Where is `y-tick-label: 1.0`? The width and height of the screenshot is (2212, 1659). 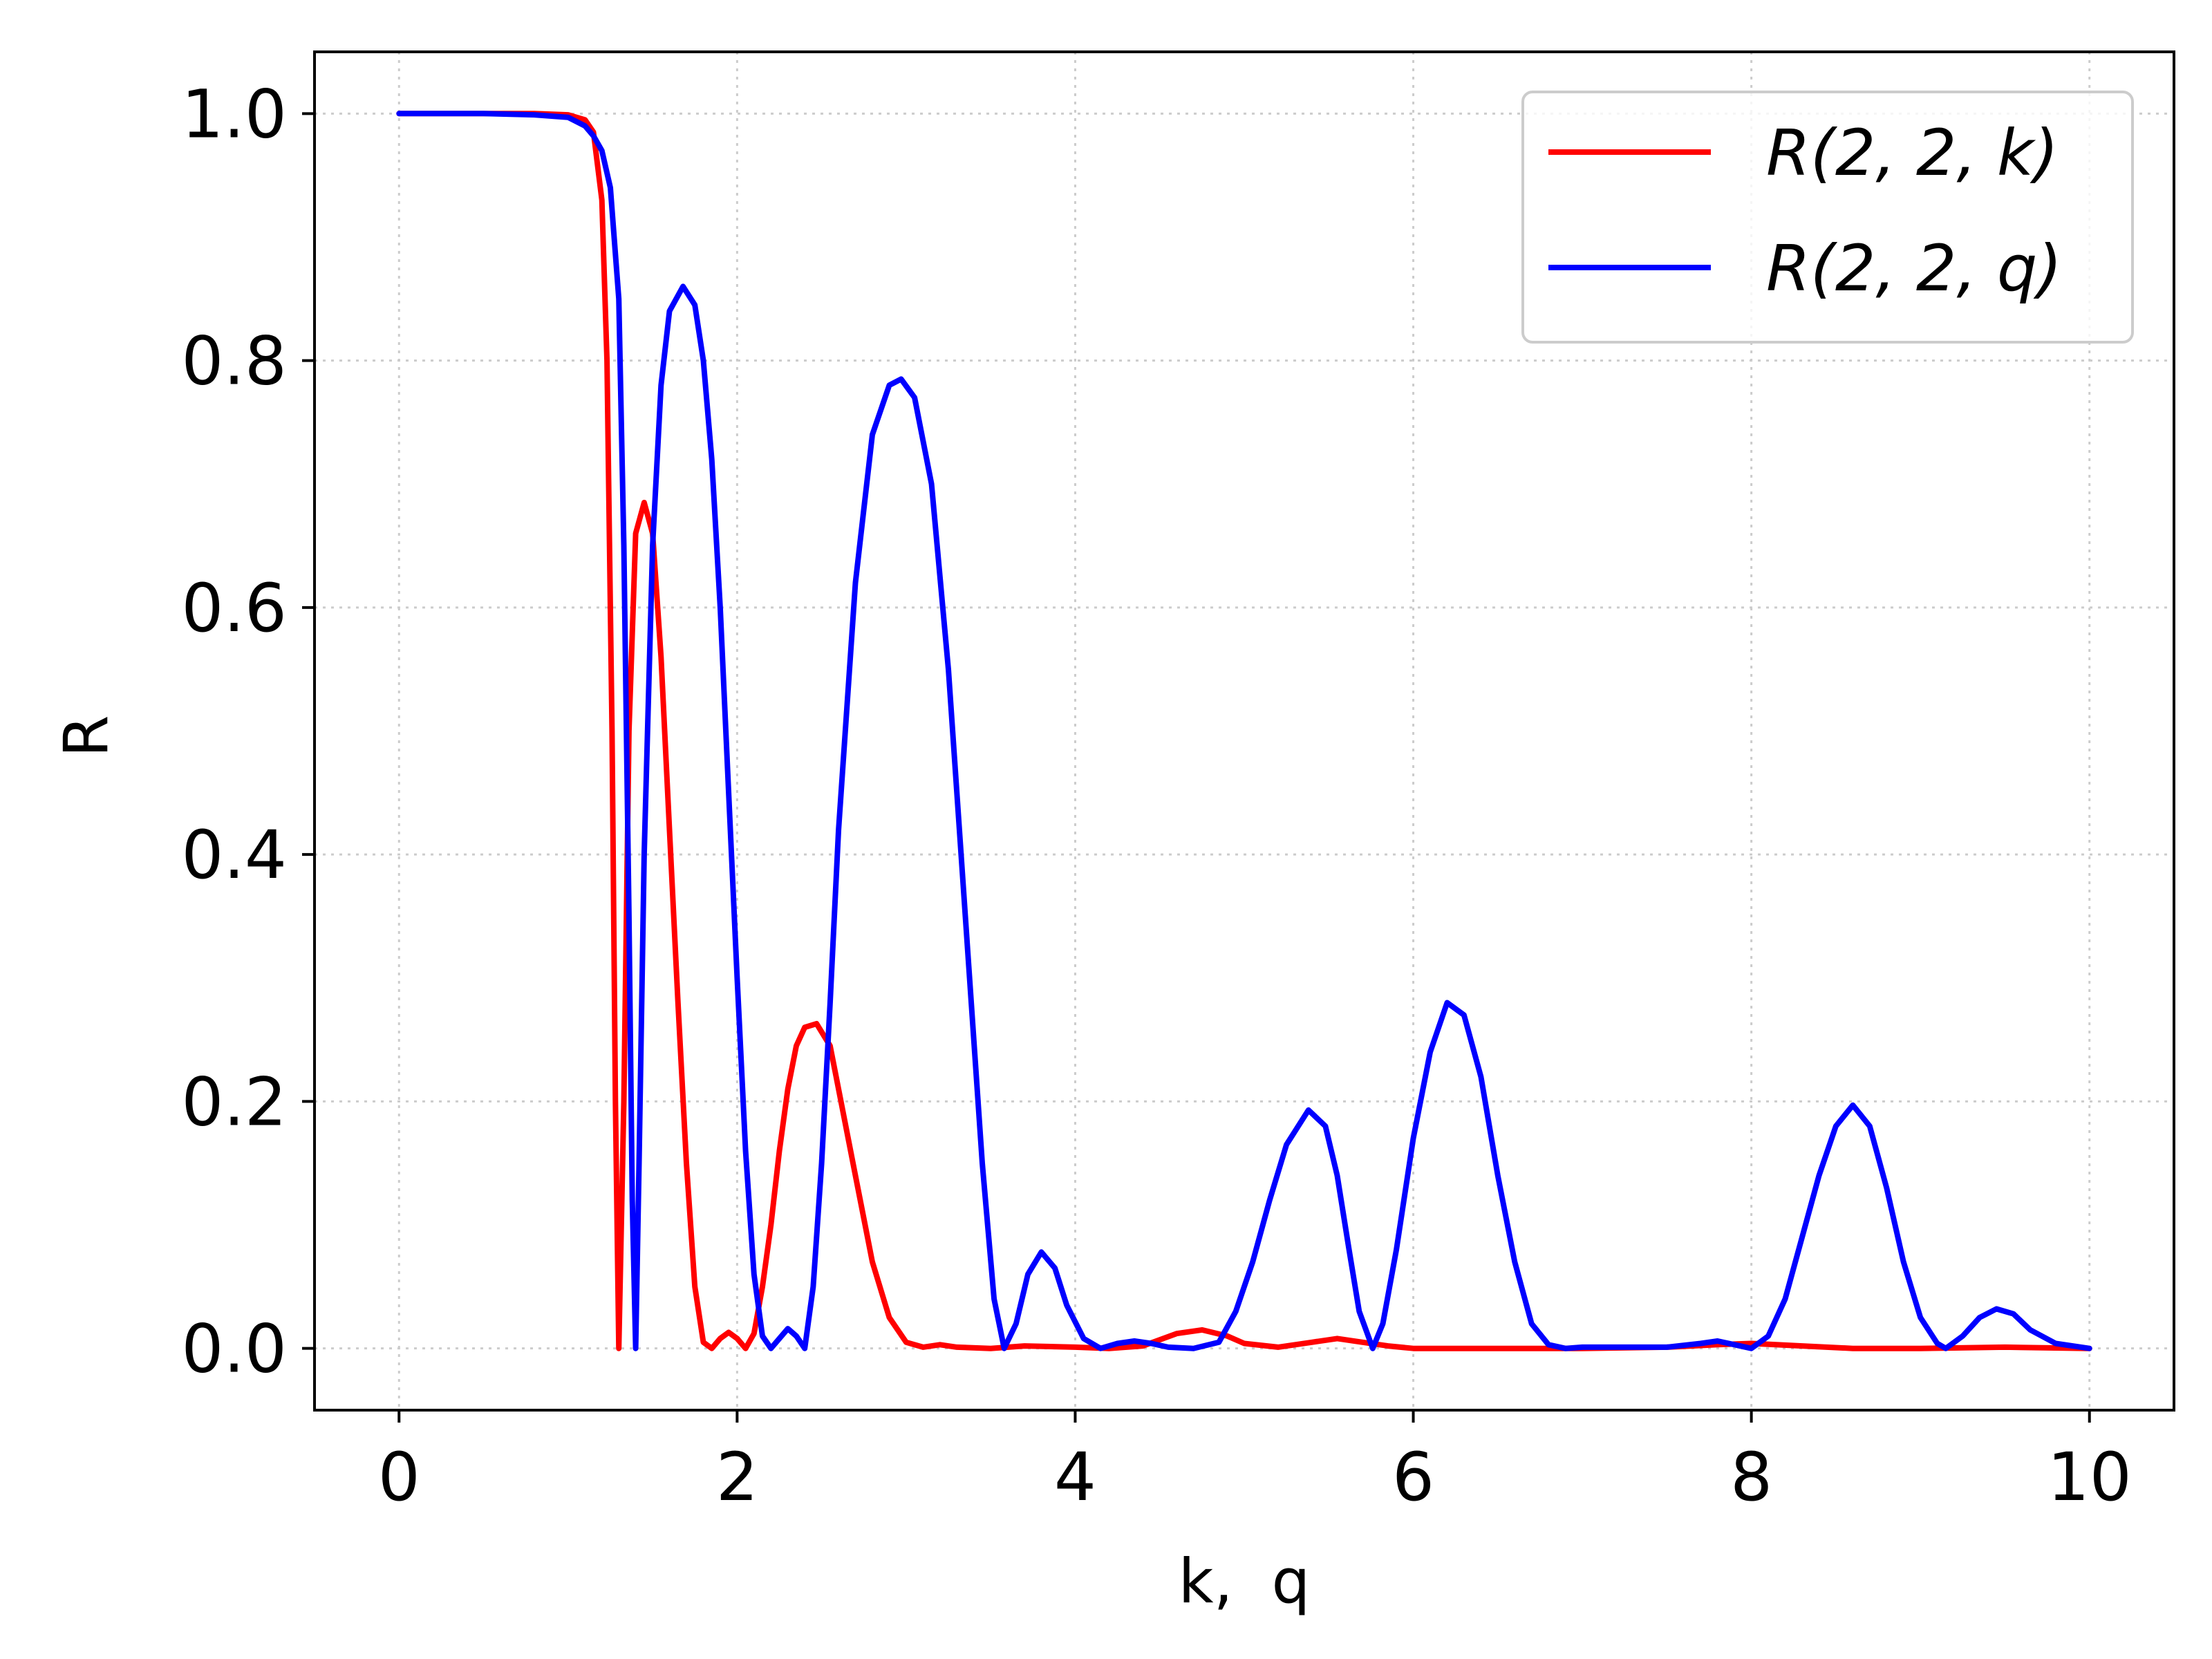
y-tick-label: 1.0 is located at coordinates (234, 114).